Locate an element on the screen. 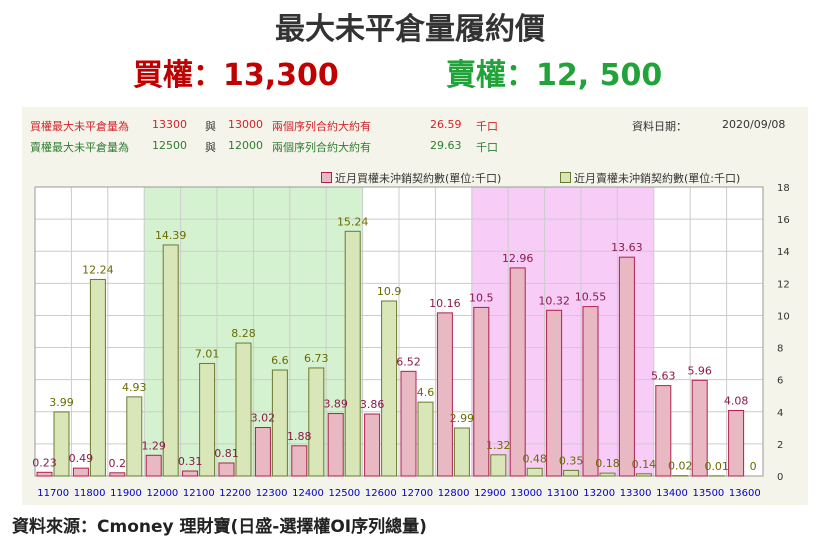  page-title: 最大未平倉量履約價 is located at coordinates (410, 29).